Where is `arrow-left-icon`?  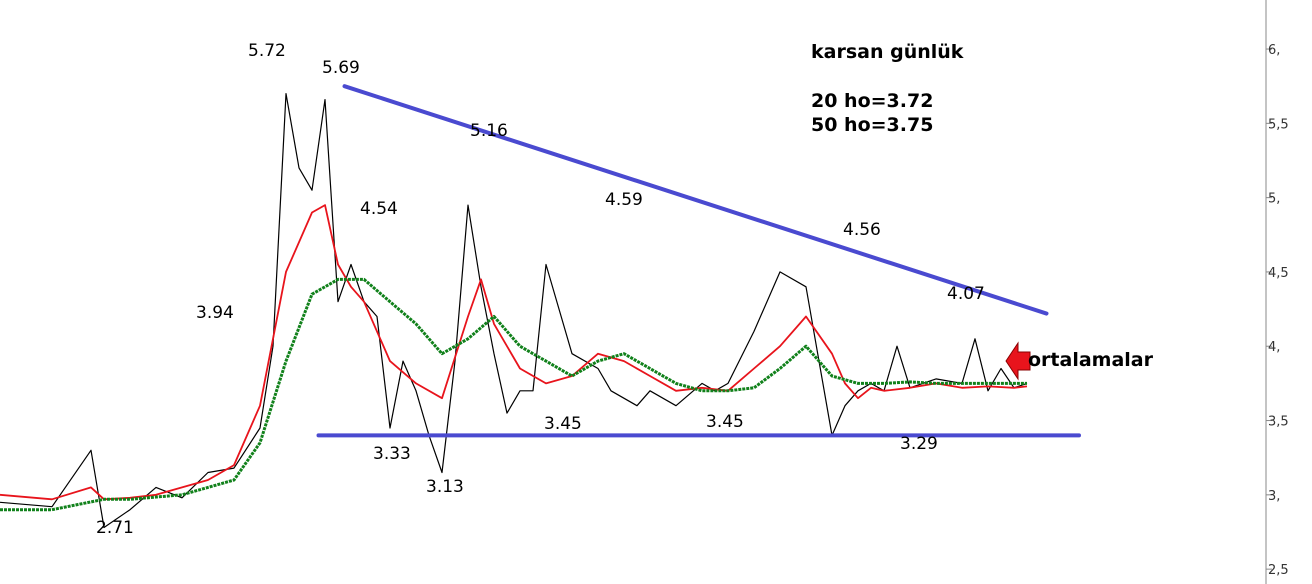
arrow-left-icon is located at coordinates (1018, 361).